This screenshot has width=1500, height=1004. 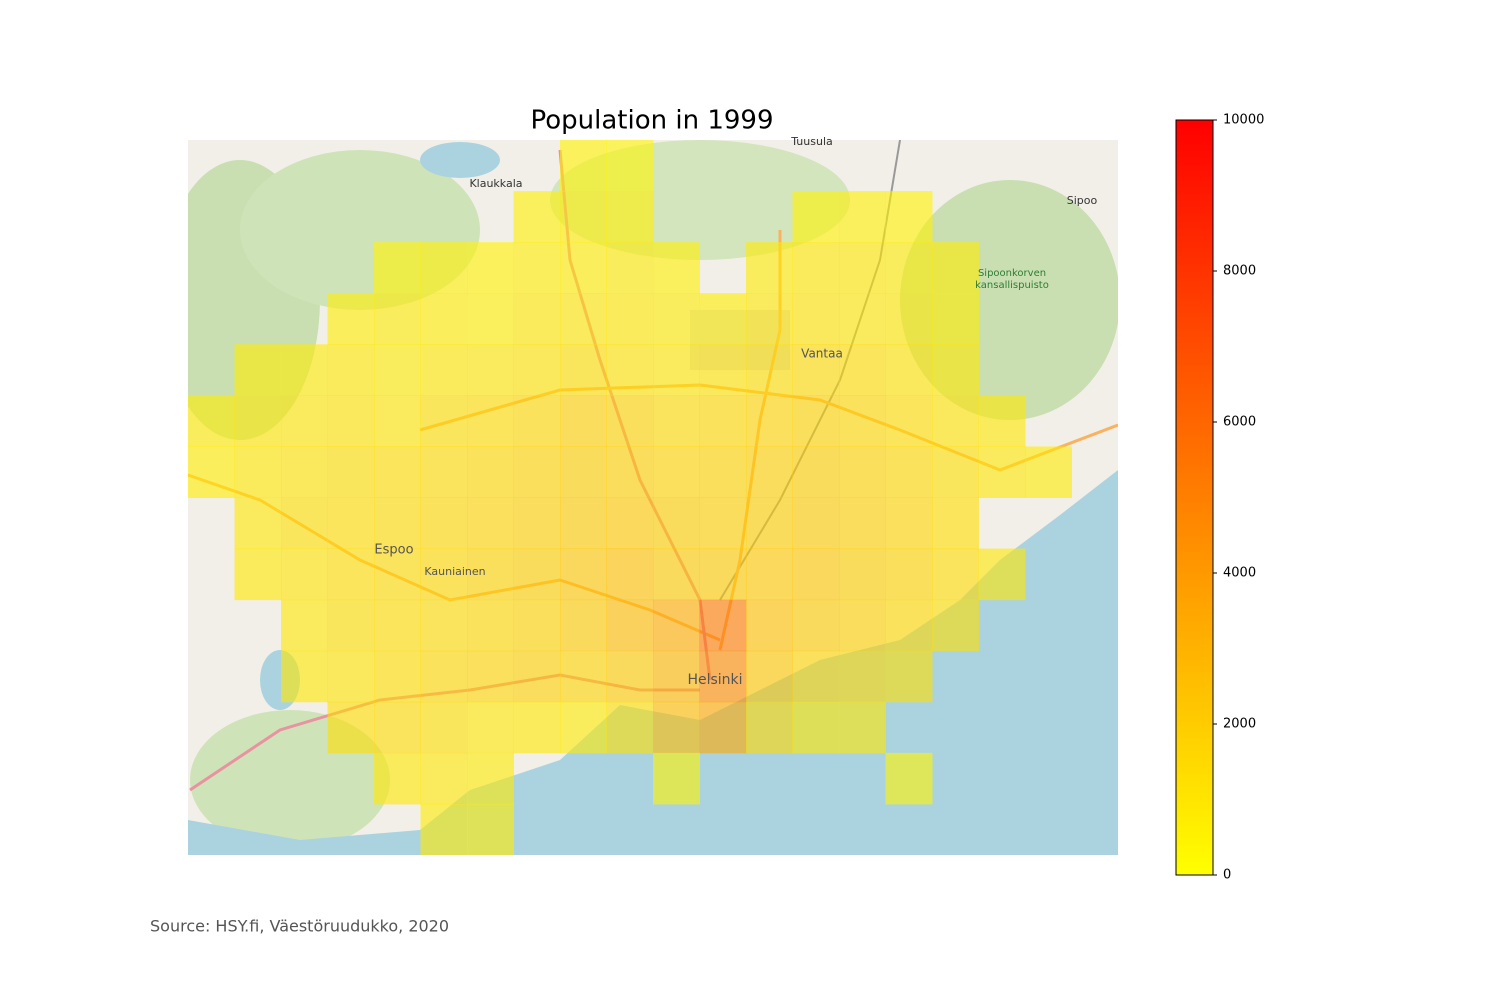 What do you see at coordinates (1194, 497) in the screenshot?
I see `colorbar` at bounding box center [1194, 497].